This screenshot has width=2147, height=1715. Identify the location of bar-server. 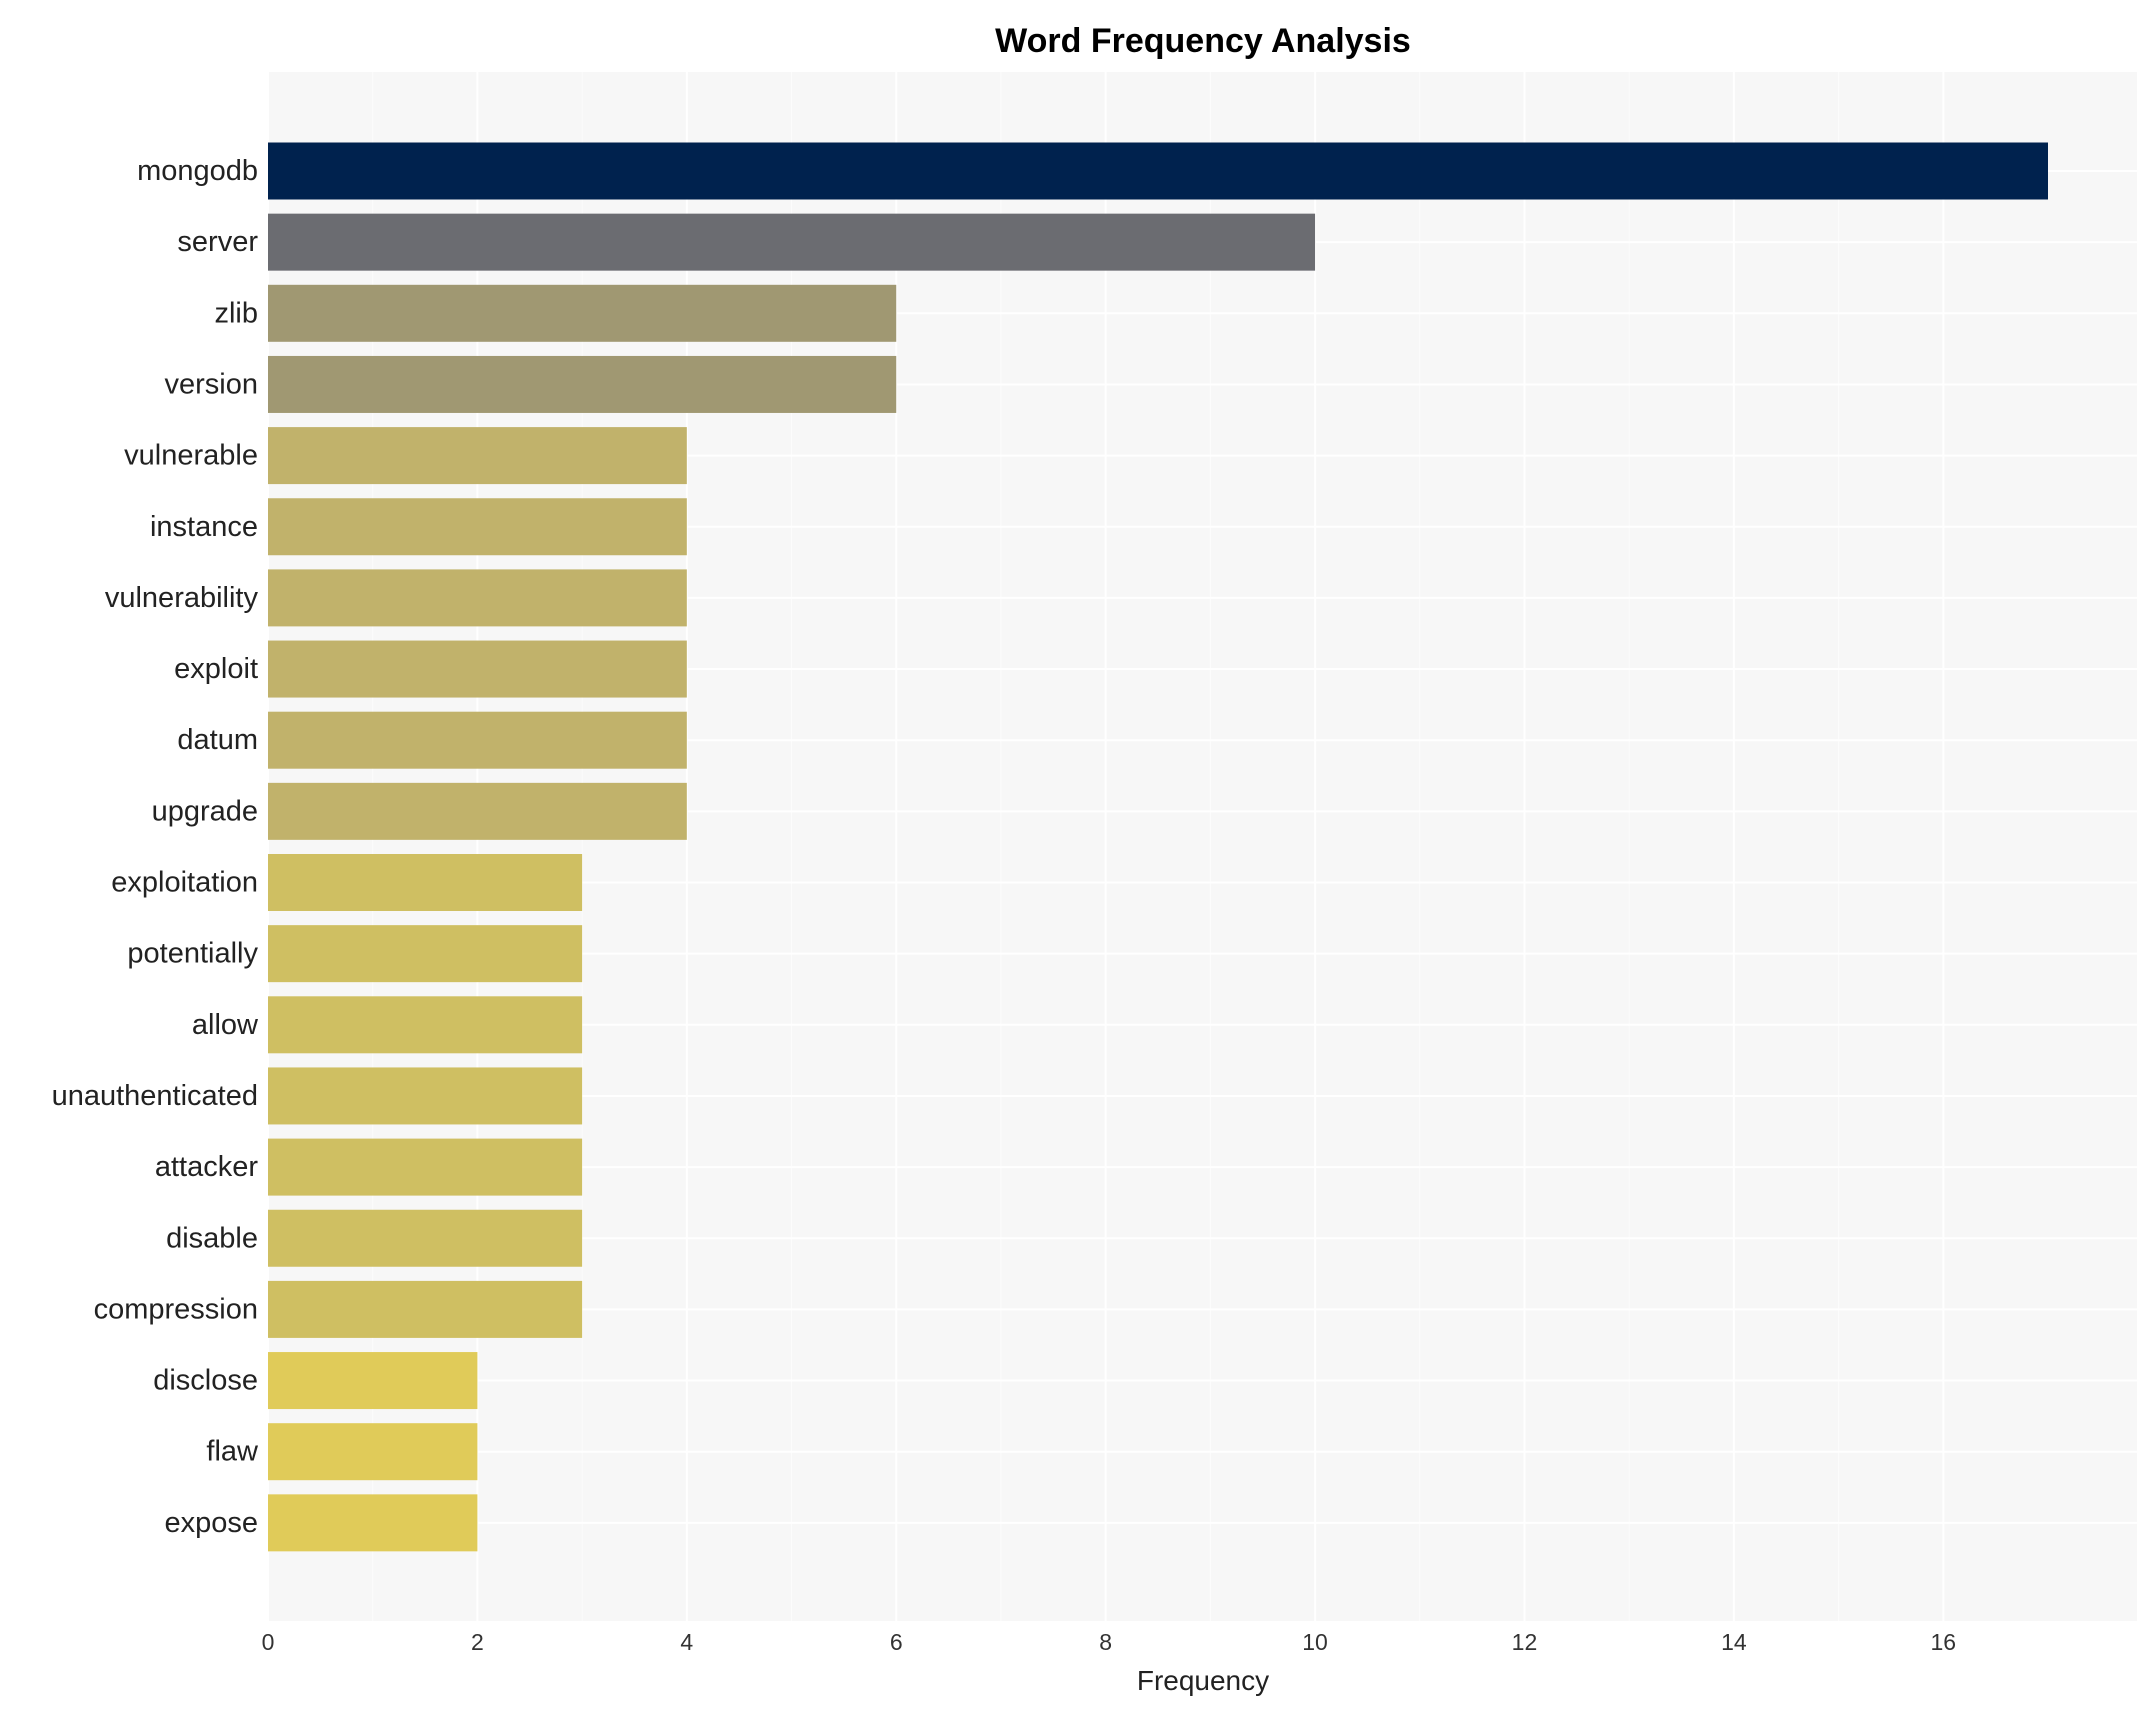
(792, 242).